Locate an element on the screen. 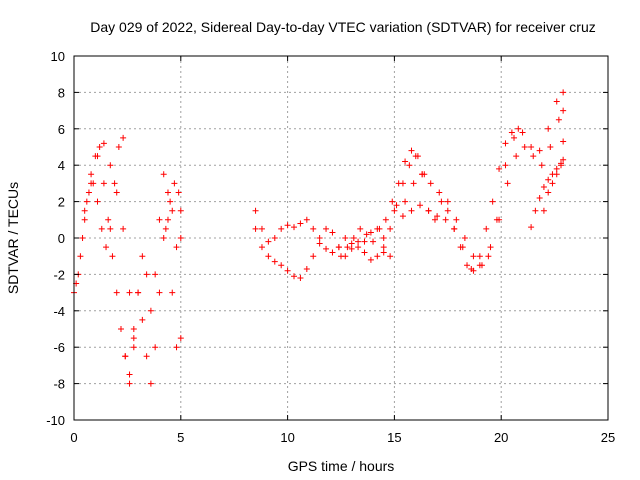  x-tick-label: 5 is located at coordinates (180, 437).